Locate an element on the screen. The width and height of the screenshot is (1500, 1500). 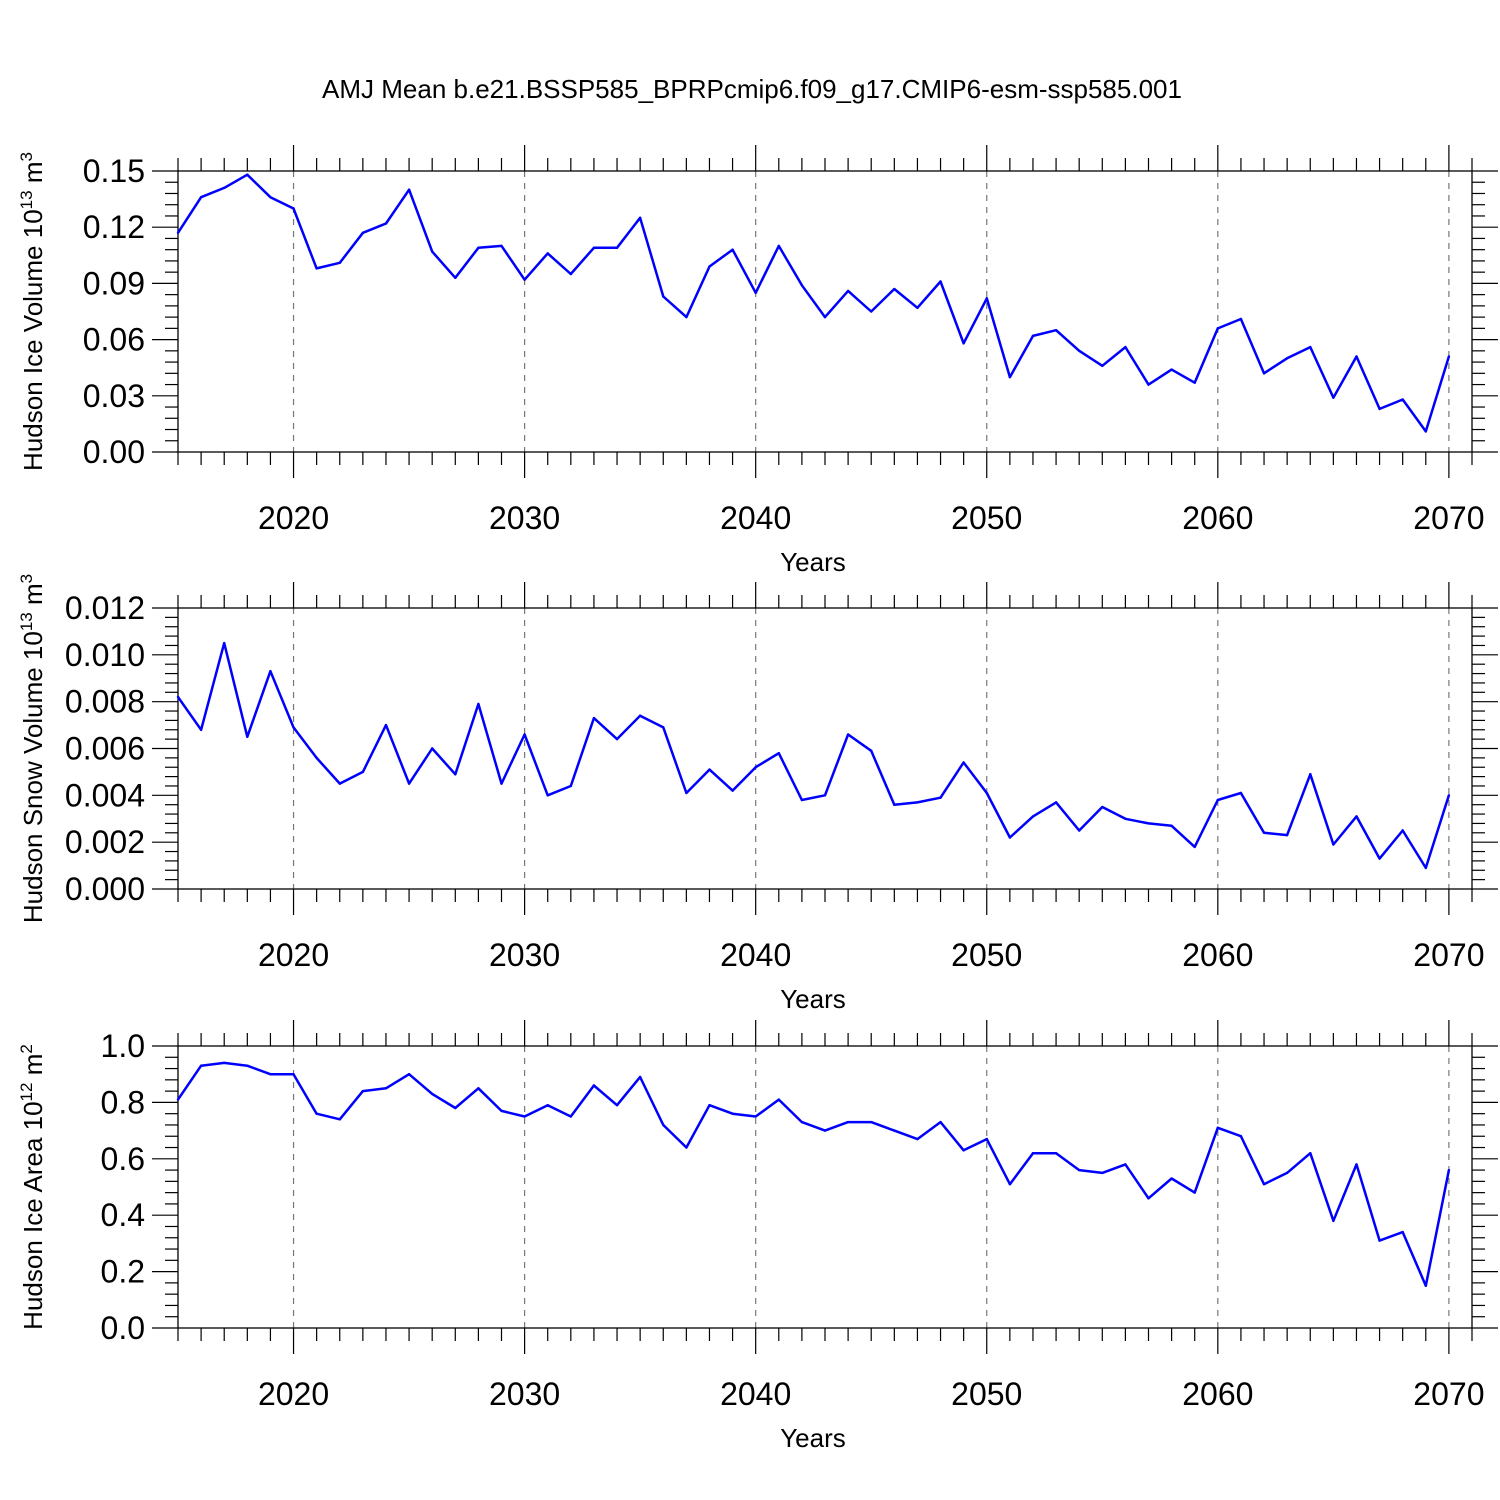
y-axis-label-text: Hudson Ice Volume 10 is located at coordinates (33, 340).